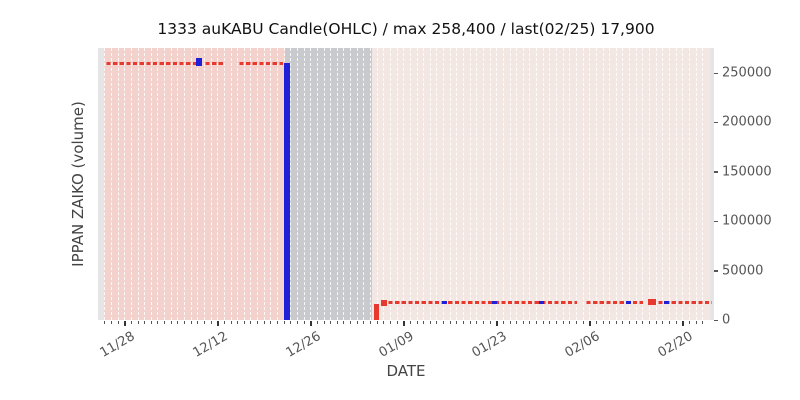  What do you see at coordinates (675, 345) in the screenshot?
I see `x-tick-label: 02/20` at bounding box center [675, 345].